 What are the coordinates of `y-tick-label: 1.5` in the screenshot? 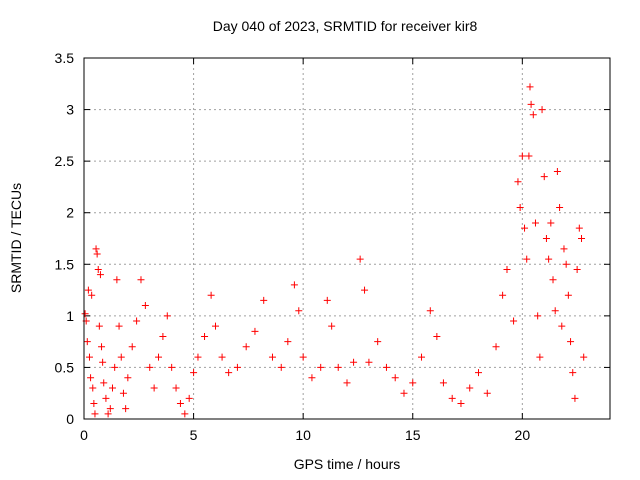 It's located at (65, 264).